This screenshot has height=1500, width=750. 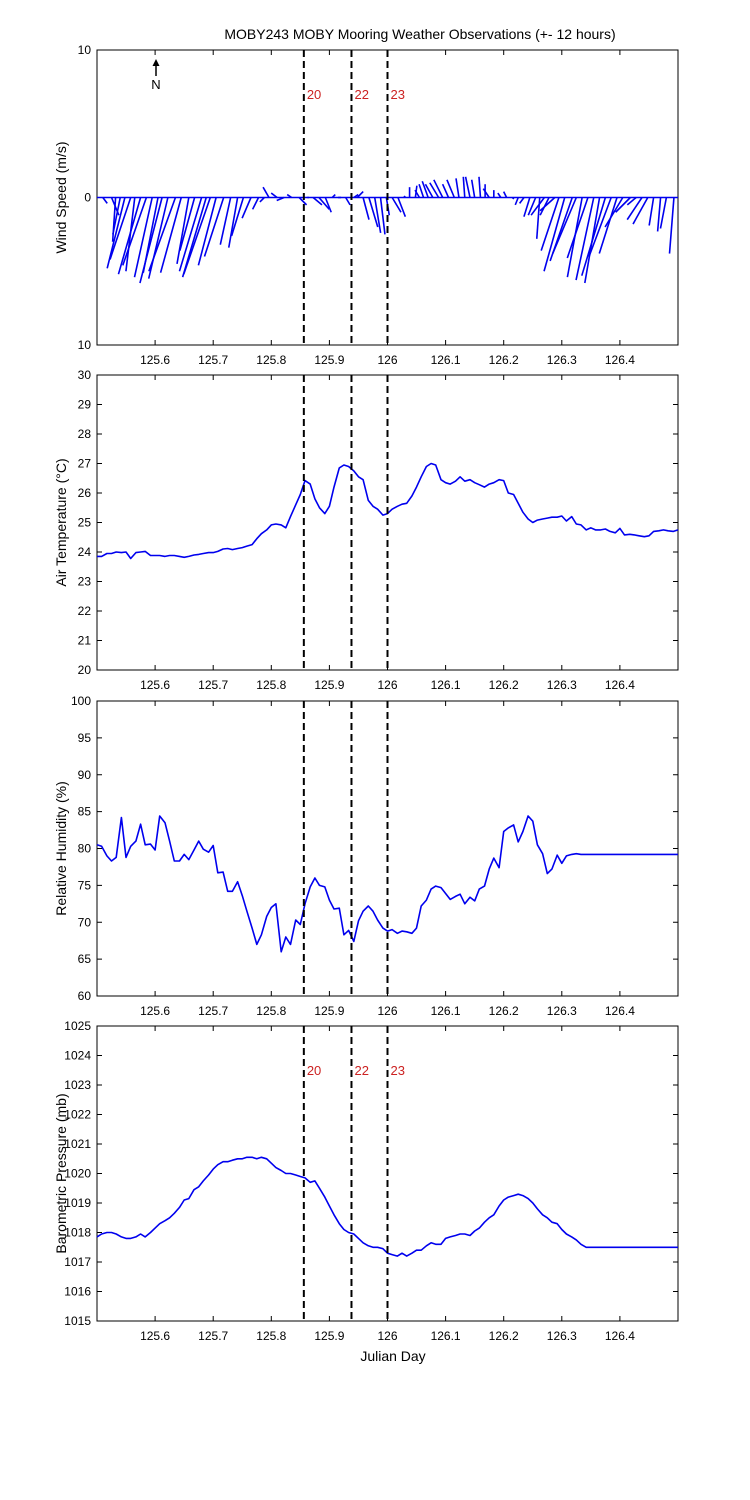 What do you see at coordinates (85, 738) in the screenshot?
I see `y-tick-label: 95` at bounding box center [85, 738].